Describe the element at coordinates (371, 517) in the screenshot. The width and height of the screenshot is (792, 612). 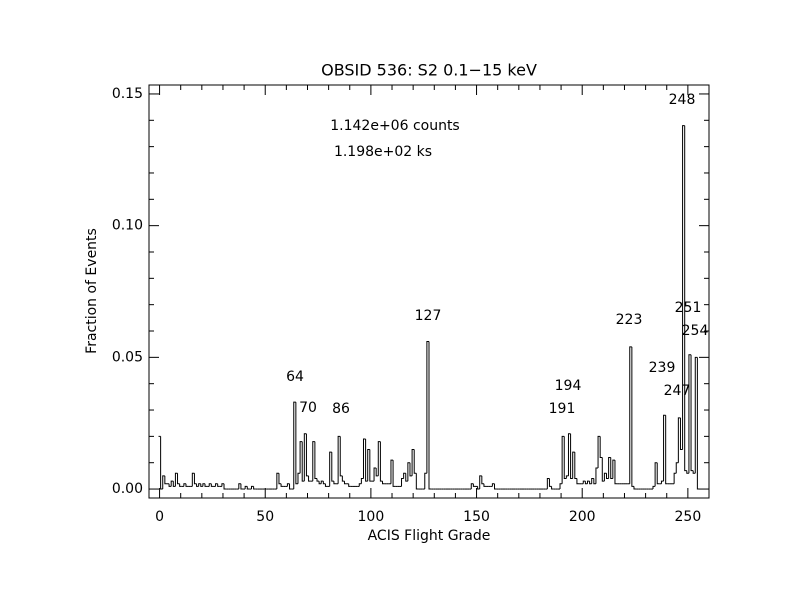
I see `x-tick-label: 100` at that location.